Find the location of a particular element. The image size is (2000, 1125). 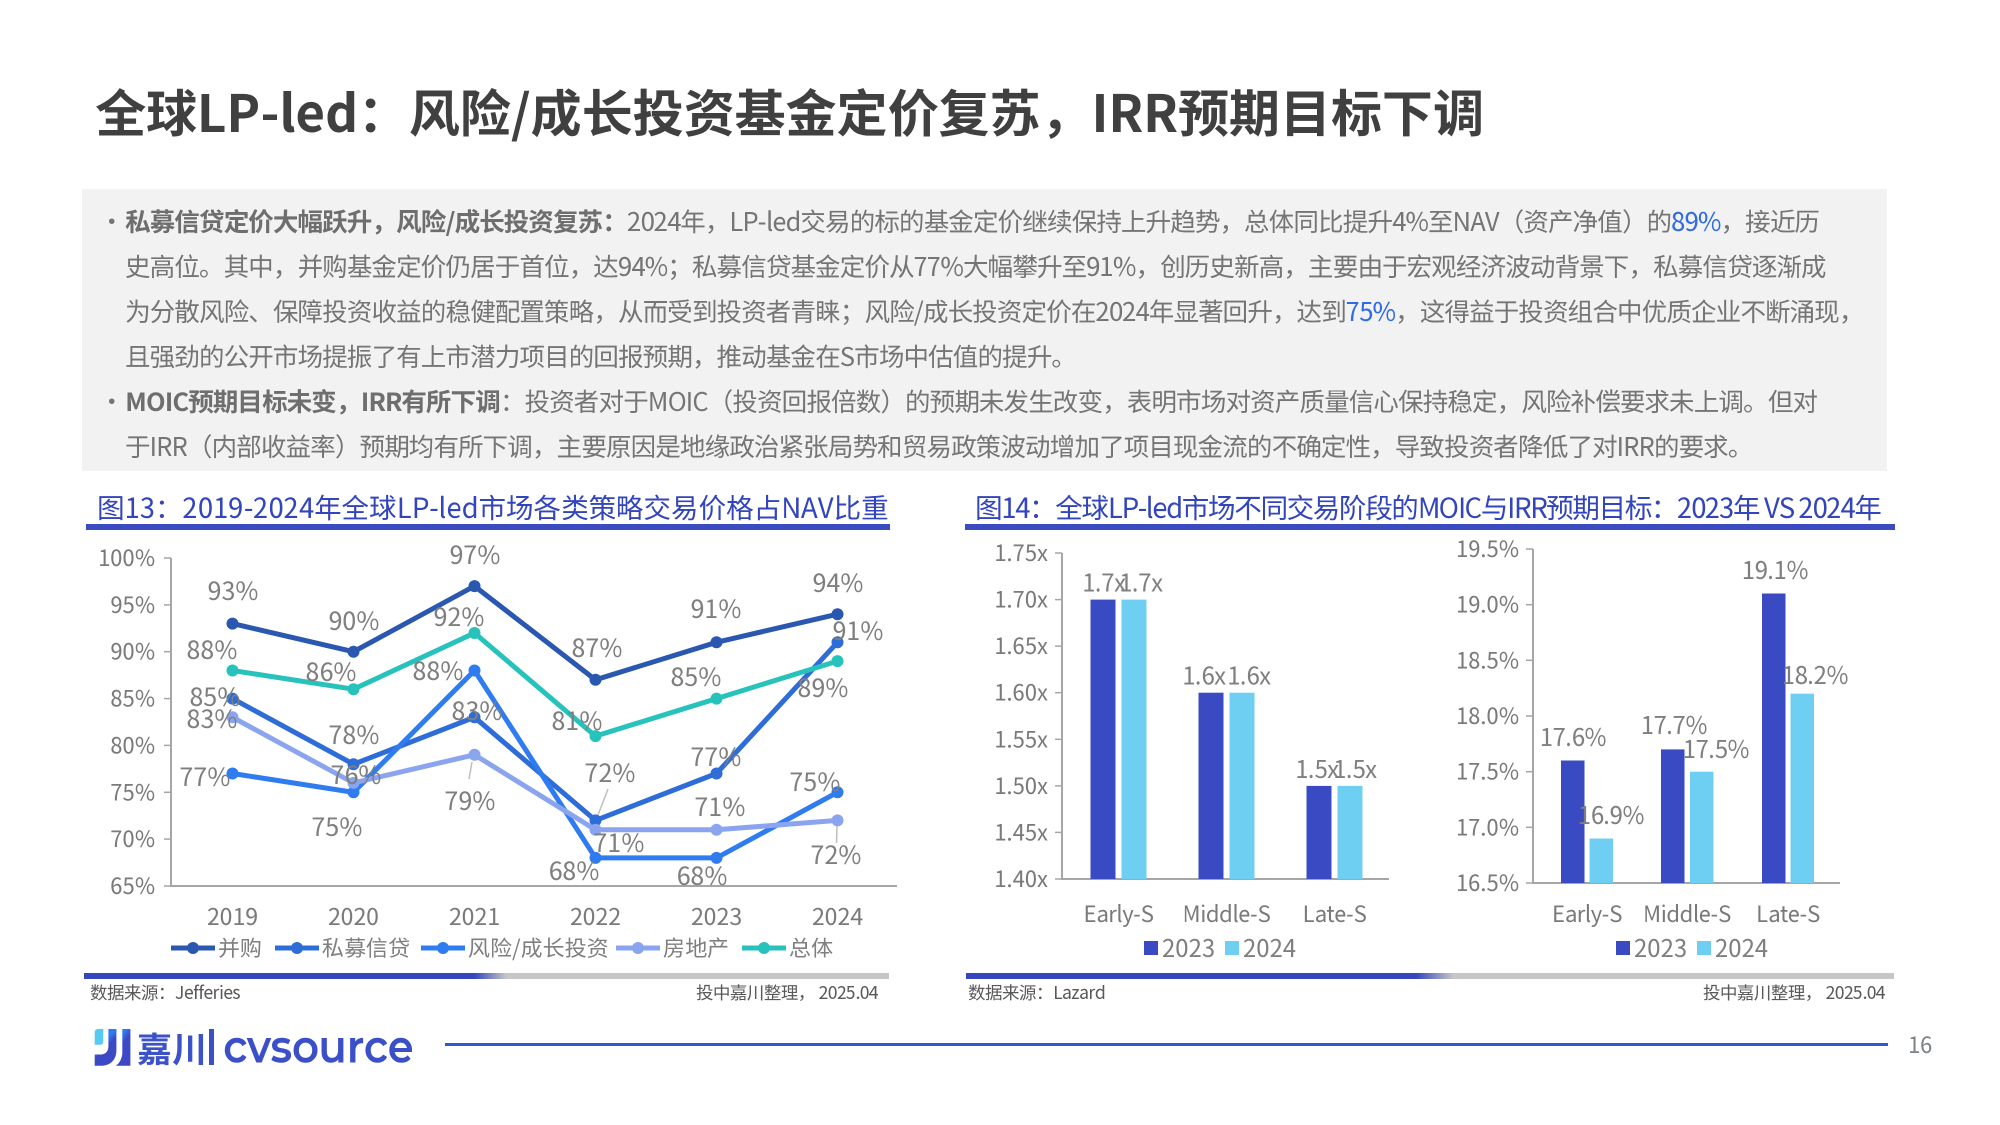

svg-text: 97% is located at coordinates (475, 554).